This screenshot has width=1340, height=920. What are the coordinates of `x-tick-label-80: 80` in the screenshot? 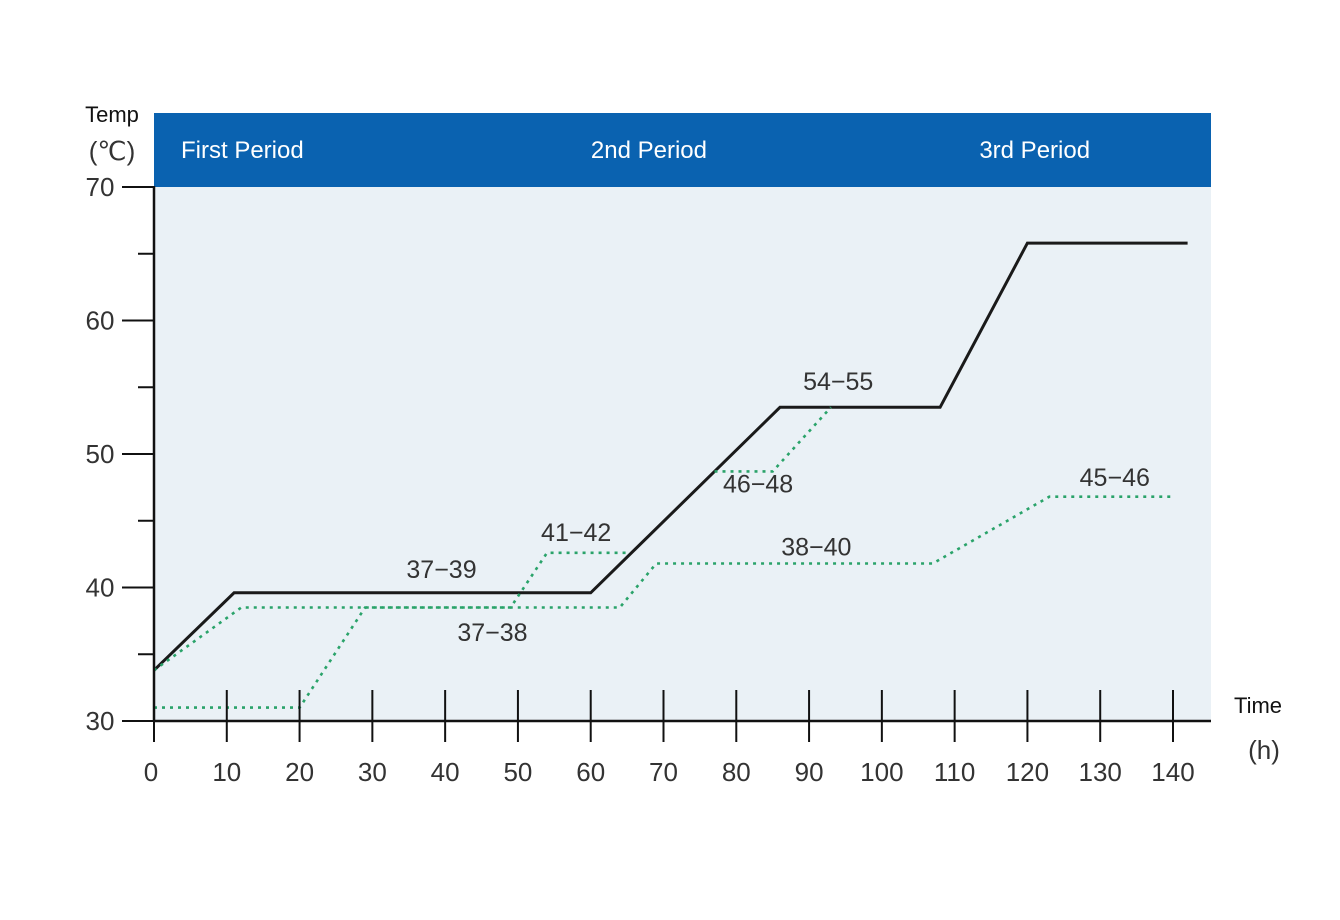 It's located at (736, 772).